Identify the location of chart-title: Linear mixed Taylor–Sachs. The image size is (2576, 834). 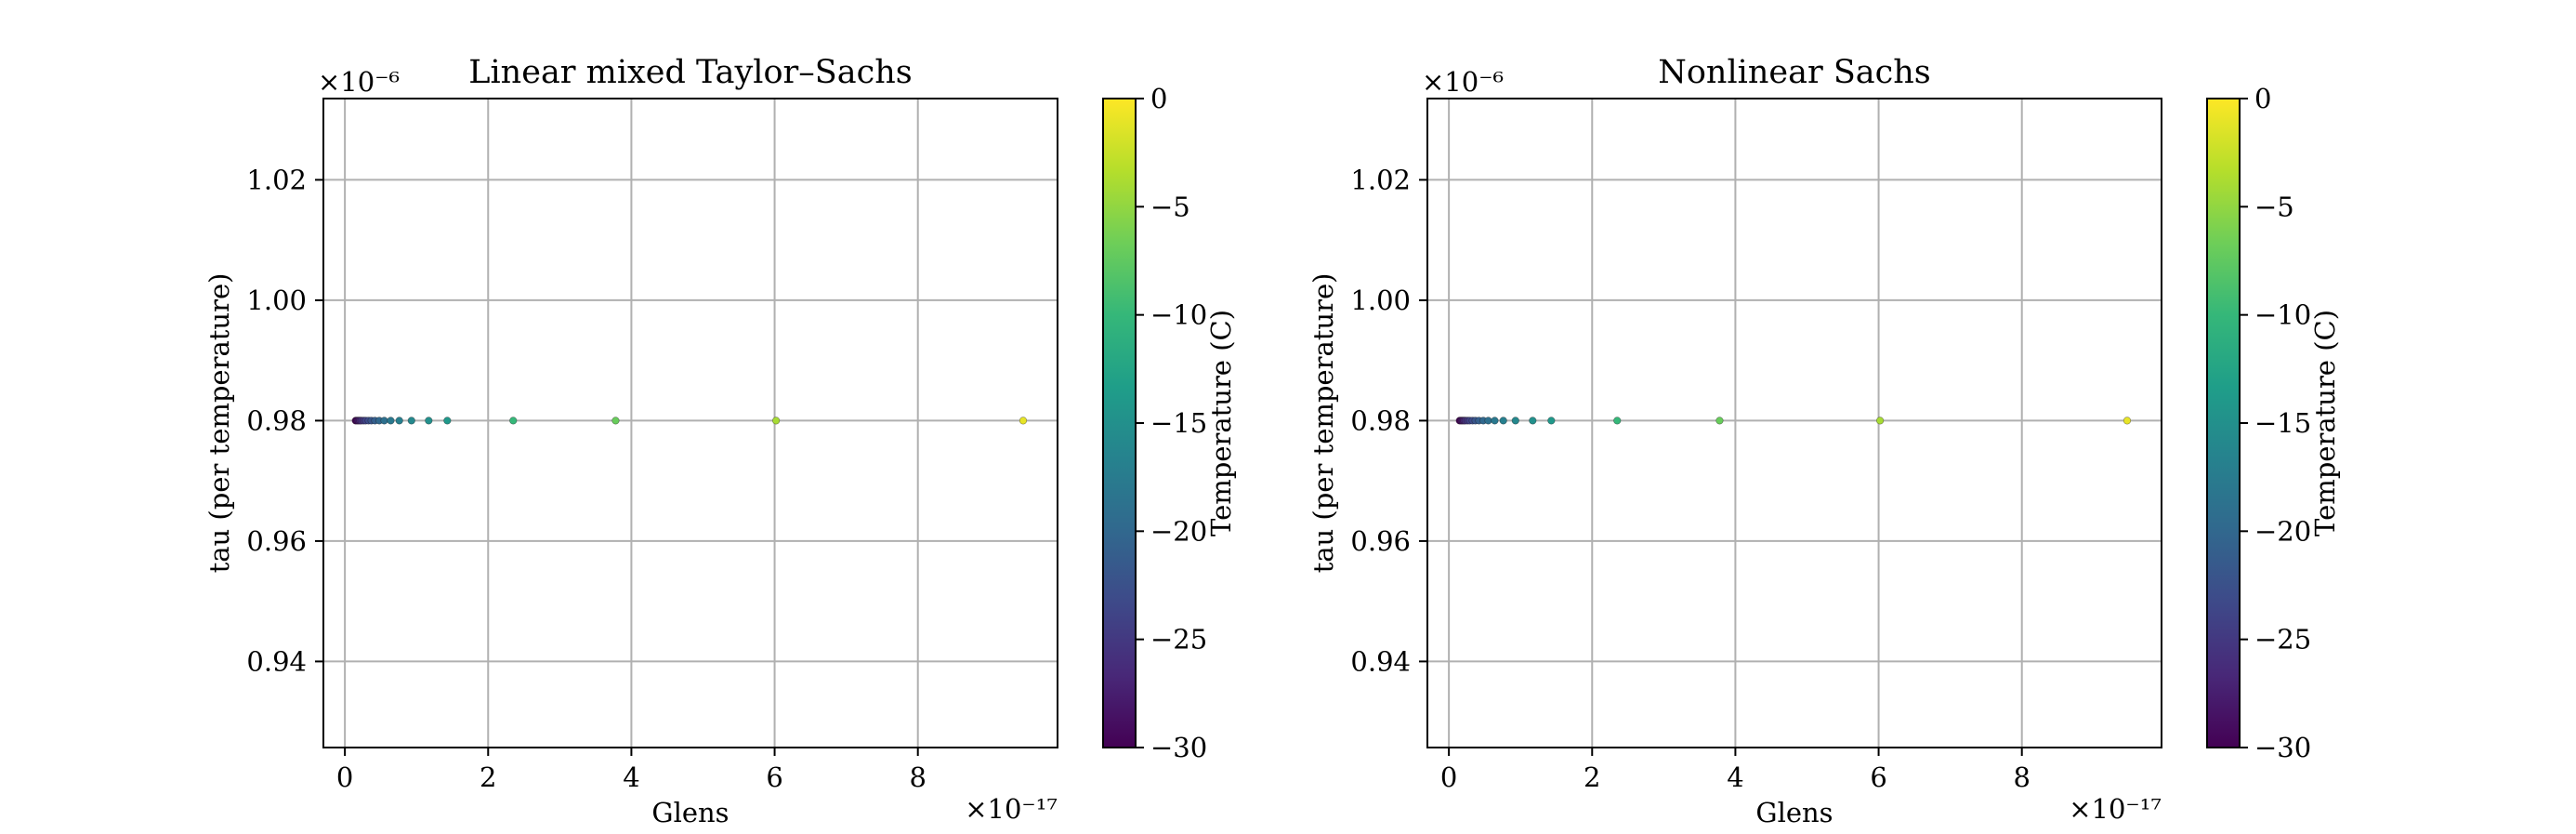
(690, 72).